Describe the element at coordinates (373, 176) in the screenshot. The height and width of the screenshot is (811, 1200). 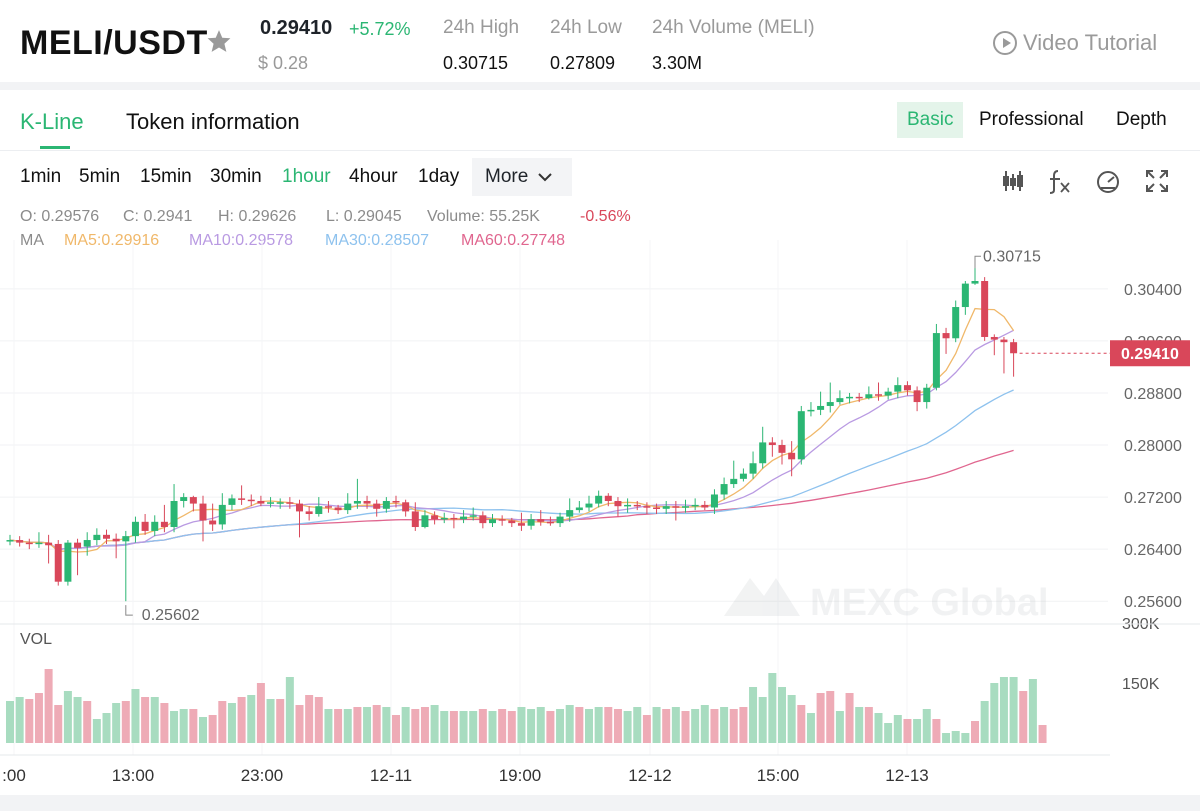
I see `timeframe-4hour: 4hour` at that location.